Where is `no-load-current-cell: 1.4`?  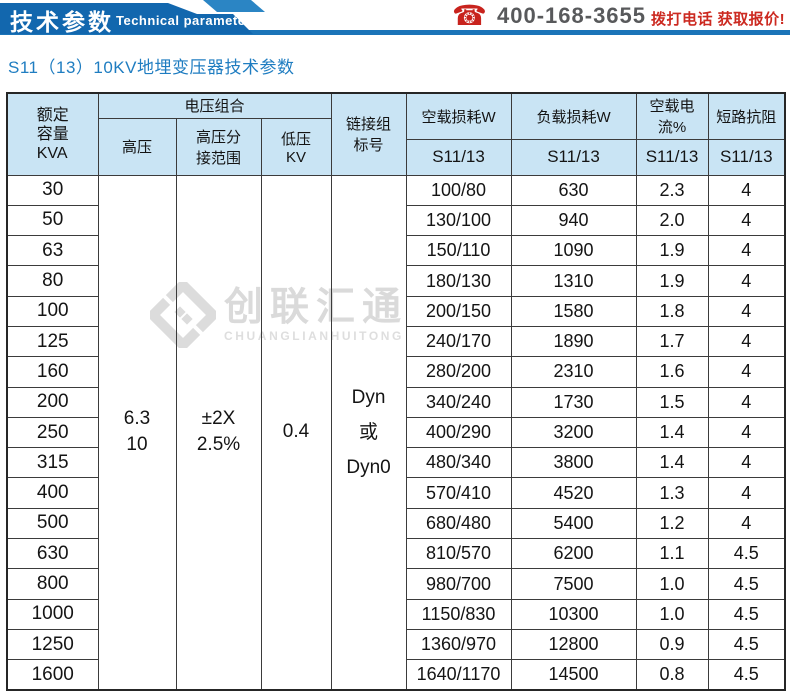
no-load-current-cell: 1.4 is located at coordinates (672, 463).